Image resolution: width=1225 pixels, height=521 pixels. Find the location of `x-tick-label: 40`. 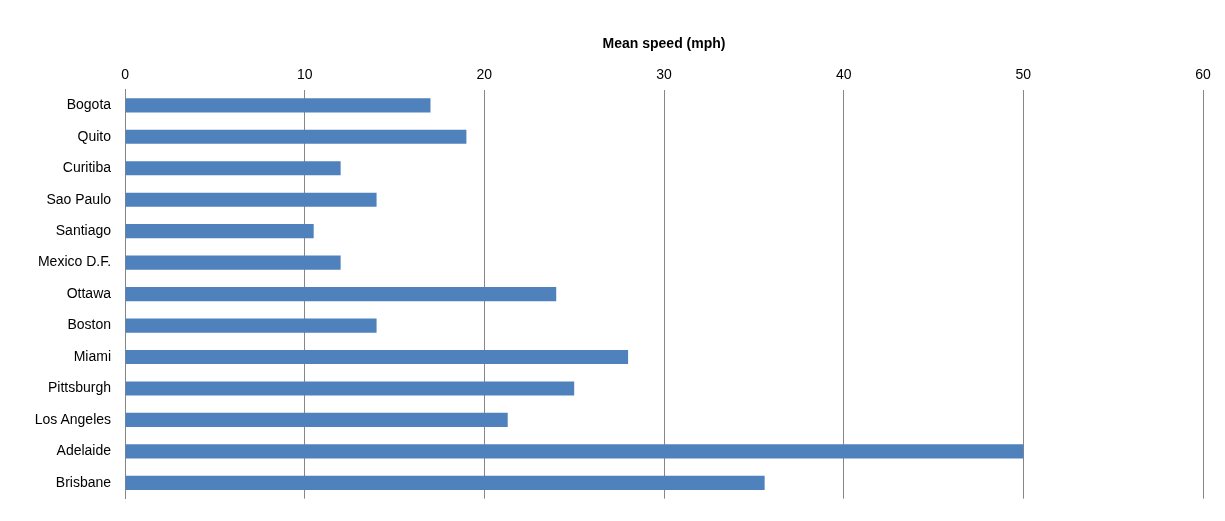

x-tick-label: 40 is located at coordinates (843, 74).